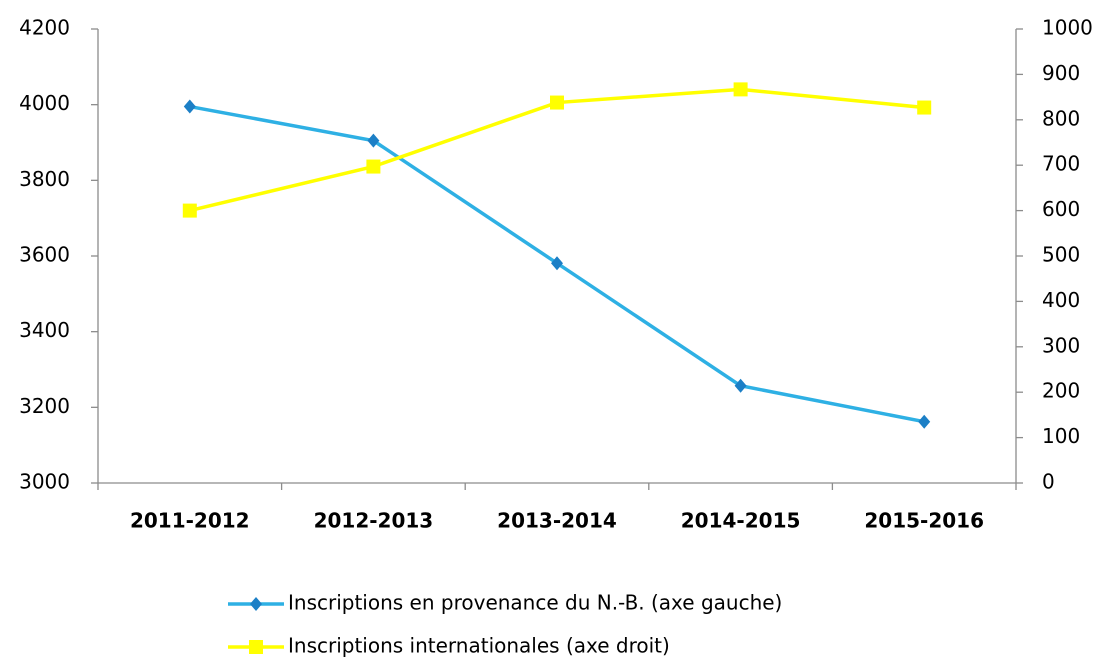 The height and width of the screenshot is (661, 1104). What do you see at coordinates (1061, 73) in the screenshot?
I see `y2-tick-label: 900` at bounding box center [1061, 73].